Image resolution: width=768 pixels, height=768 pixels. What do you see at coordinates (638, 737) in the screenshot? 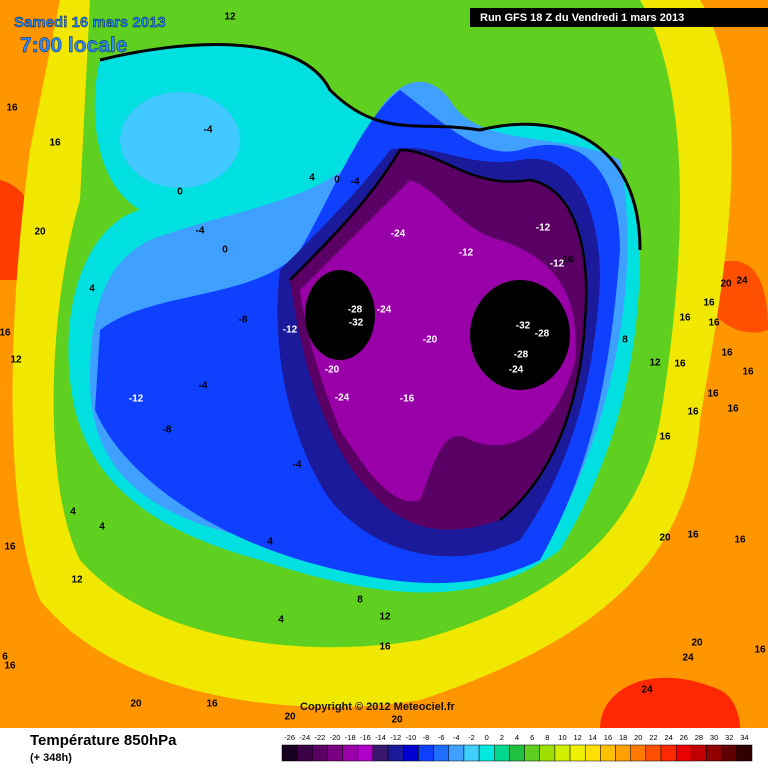
I see `colorbar-label: 20` at bounding box center [638, 737].